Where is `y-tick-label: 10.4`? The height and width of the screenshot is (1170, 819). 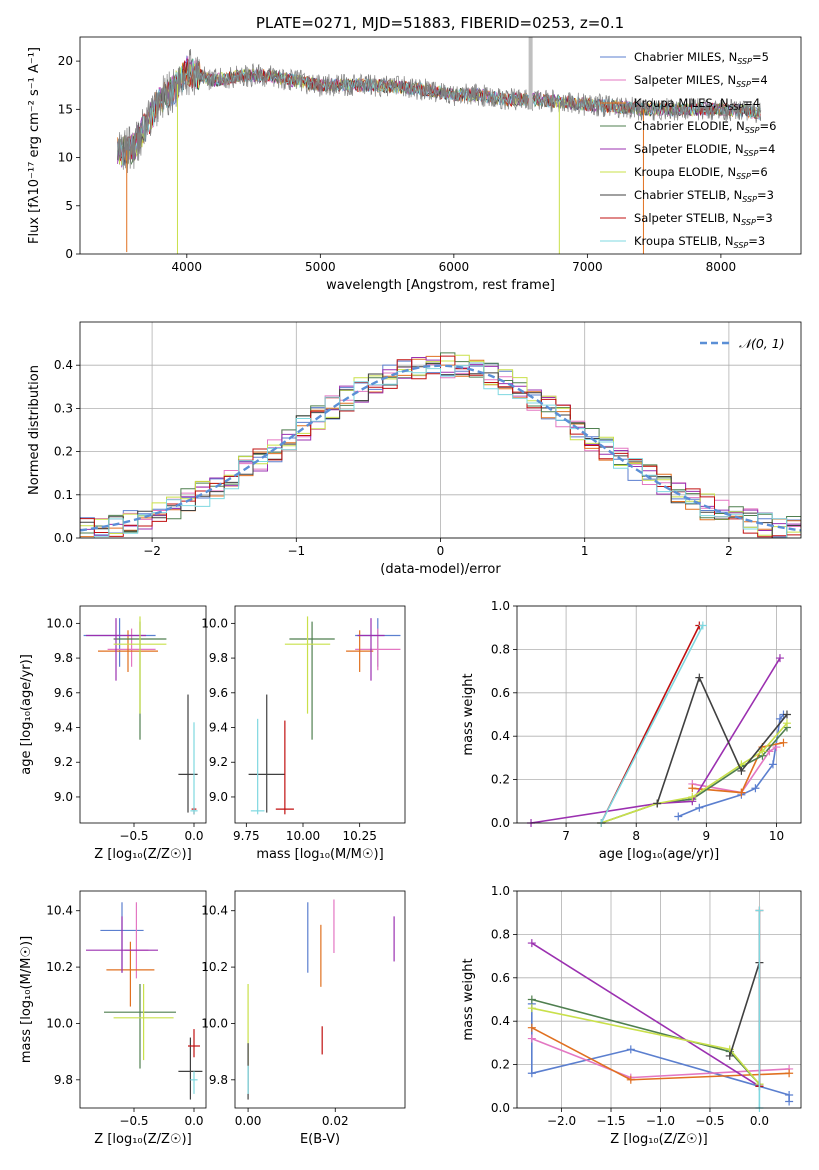 y-tick-label: 10.4 is located at coordinates (214, 911).